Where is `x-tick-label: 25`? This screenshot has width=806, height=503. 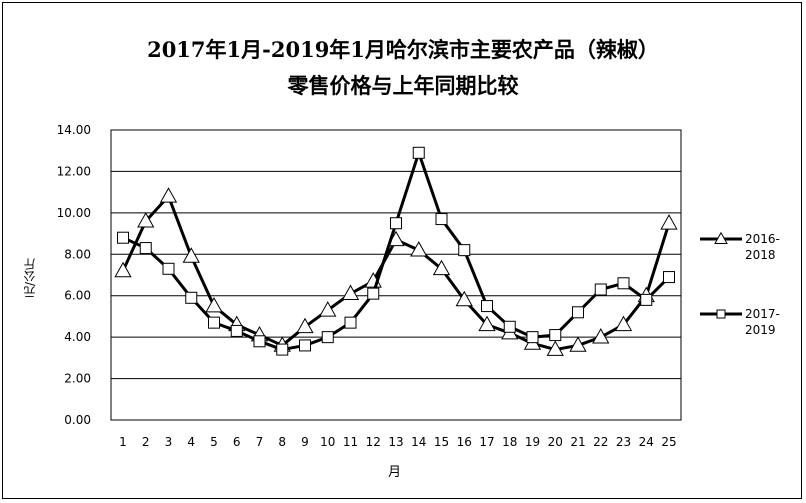
x-tick-label: 25 is located at coordinates (668, 442).